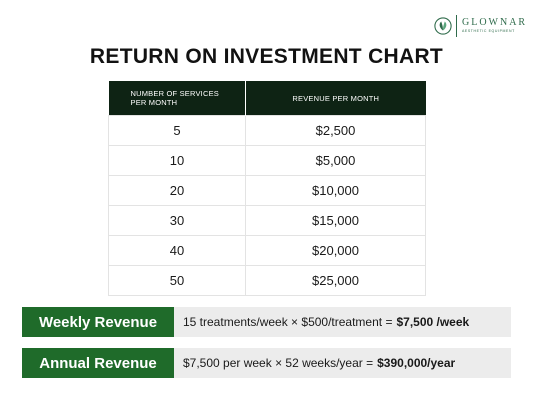 This screenshot has width=533, height=400. Describe the element at coordinates (433, 322) in the screenshot. I see `weekly-result: $7,500 /week` at that location.